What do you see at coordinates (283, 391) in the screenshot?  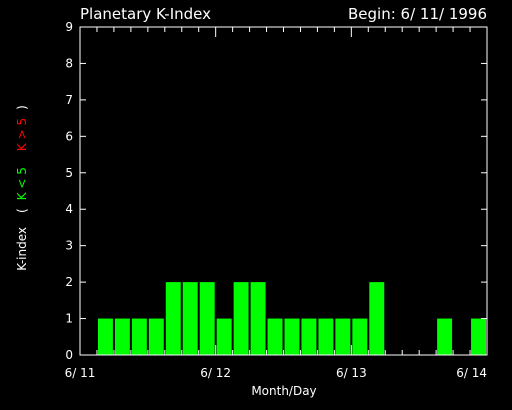 I see `x-axis-label: Month/Day` at bounding box center [283, 391].